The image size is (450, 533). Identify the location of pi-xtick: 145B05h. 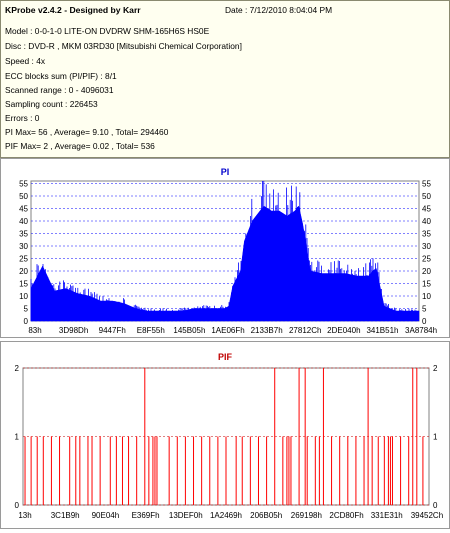
(189, 330).